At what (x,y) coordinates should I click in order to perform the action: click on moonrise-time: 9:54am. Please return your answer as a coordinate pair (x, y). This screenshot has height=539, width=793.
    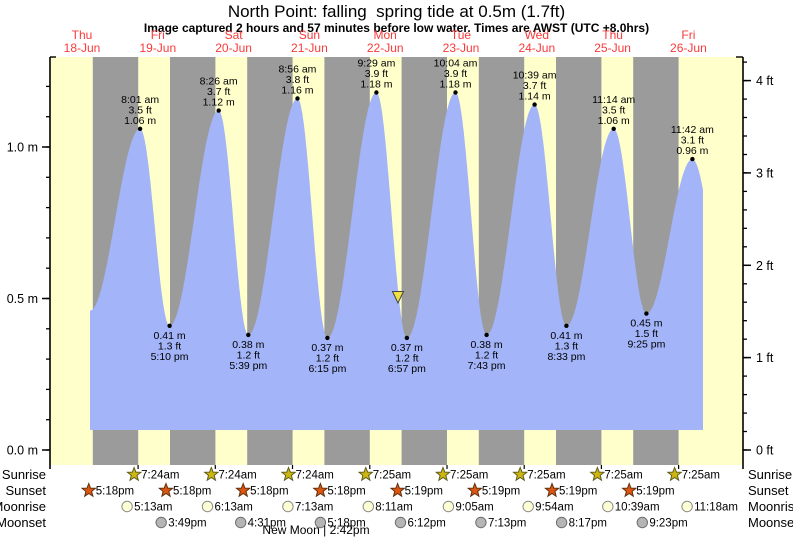
    Looking at the image, I should click on (554, 508).